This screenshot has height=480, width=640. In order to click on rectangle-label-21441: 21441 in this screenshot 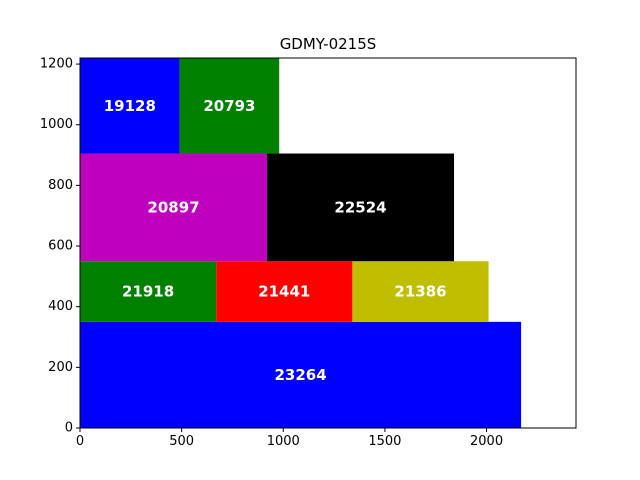, I will do `click(284, 292)`.